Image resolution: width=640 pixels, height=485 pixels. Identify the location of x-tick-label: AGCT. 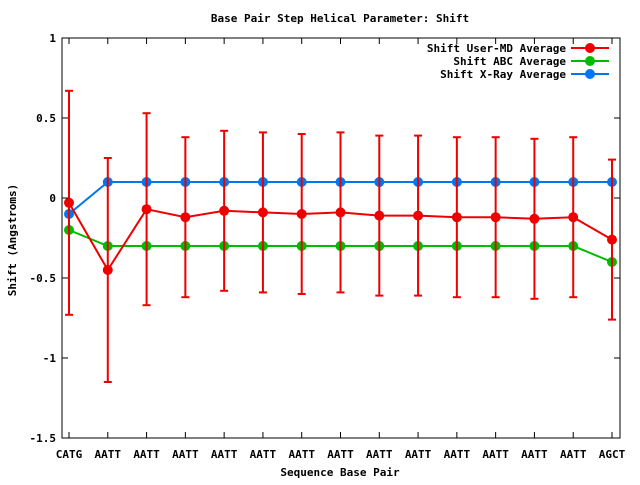
(612, 454).